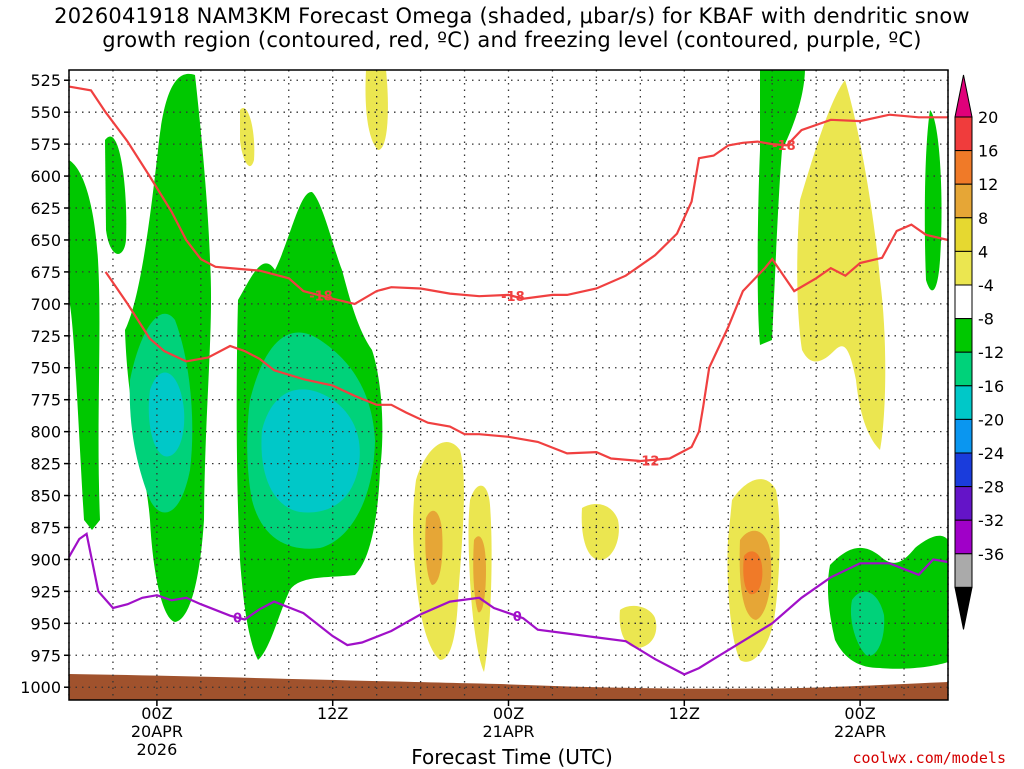 The height and width of the screenshot is (769, 1024). Describe the element at coordinates (986, 319) in the screenshot. I see `colorbar-label: -8` at that location.